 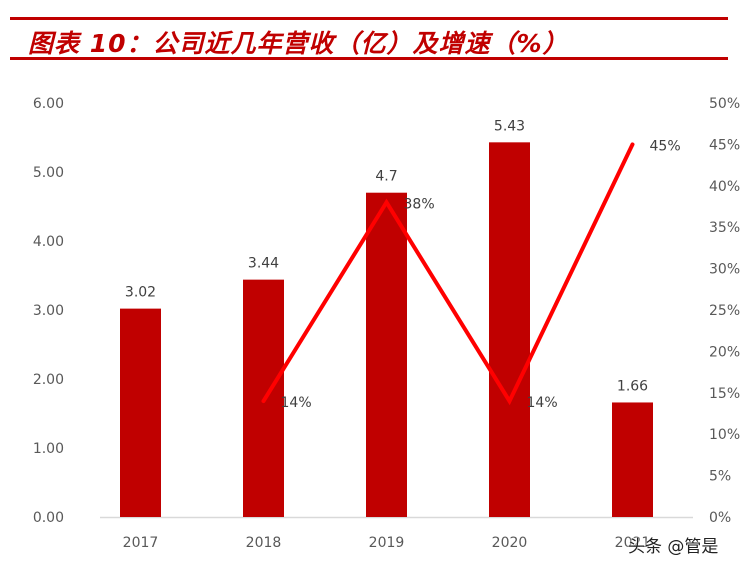 I want to click on right-axis-tick: 15%, so click(x=724, y=394).